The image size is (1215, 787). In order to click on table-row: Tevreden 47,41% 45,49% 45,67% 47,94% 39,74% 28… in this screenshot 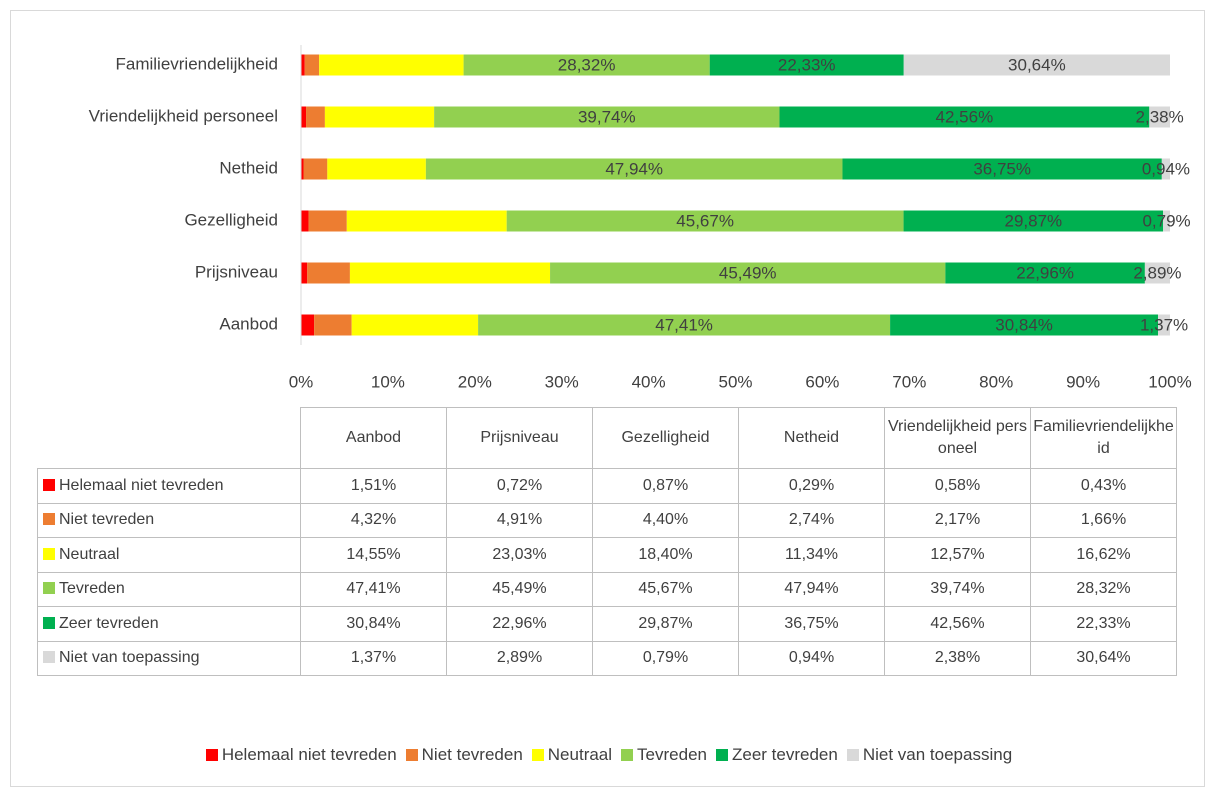, I will do `click(607, 589)`.